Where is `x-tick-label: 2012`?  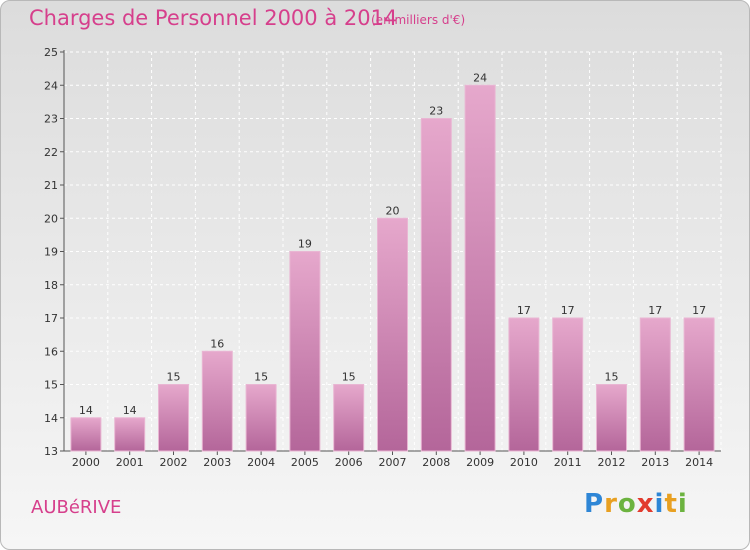
x-tick-label: 2012 is located at coordinates (612, 462).